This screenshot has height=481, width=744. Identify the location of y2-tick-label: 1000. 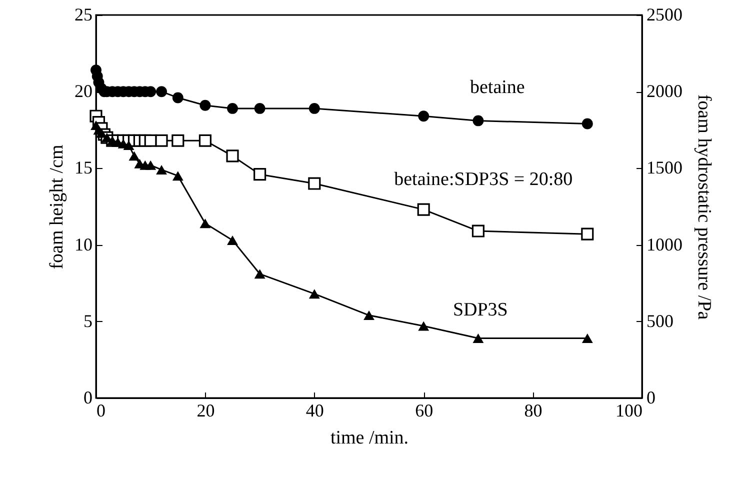
(664, 244).